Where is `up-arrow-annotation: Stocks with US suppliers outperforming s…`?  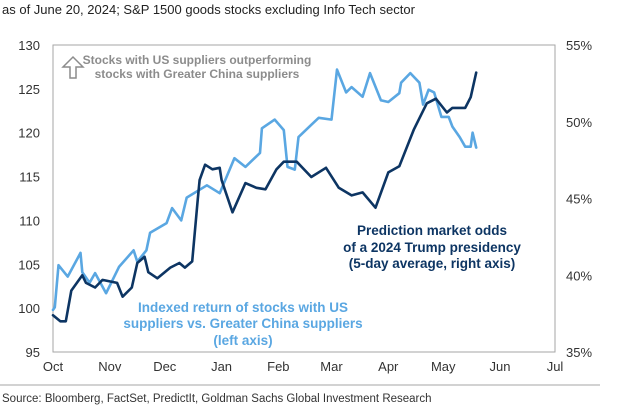 up-arrow-annotation: Stocks with US suppliers outperforming s… is located at coordinates (186, 67).